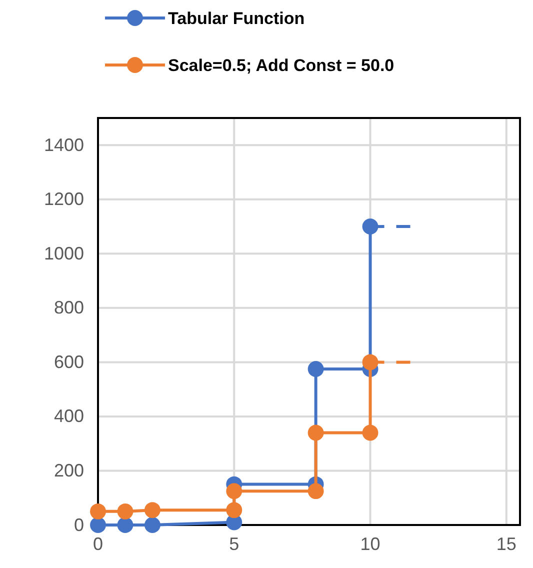 The image size is (533, 568). I want to click on legend-label: Tabular Function, so click(236, 18).